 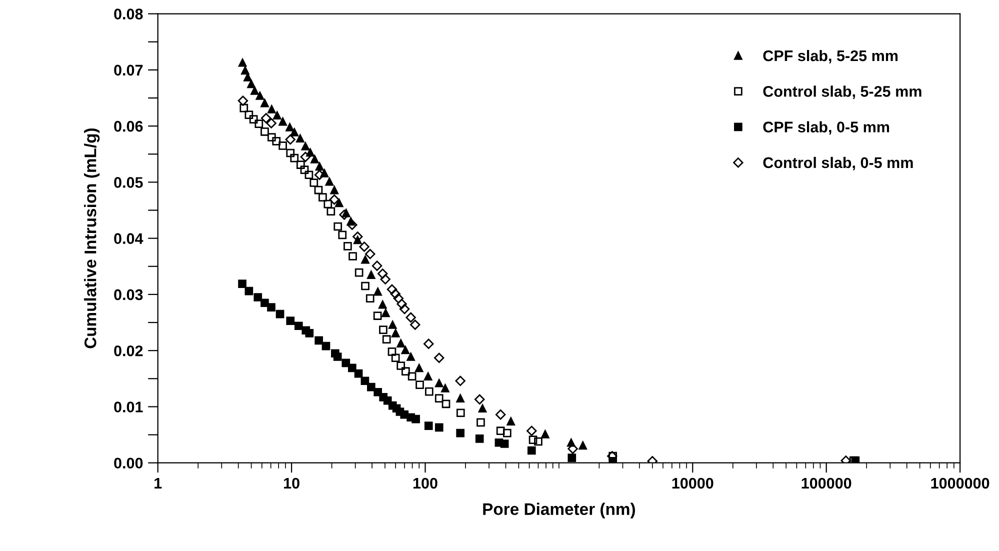 What do you see at coordinates (292, 483) in the screenshot?
I see `x-tick-label: 10` at bounding box center [292, 483].